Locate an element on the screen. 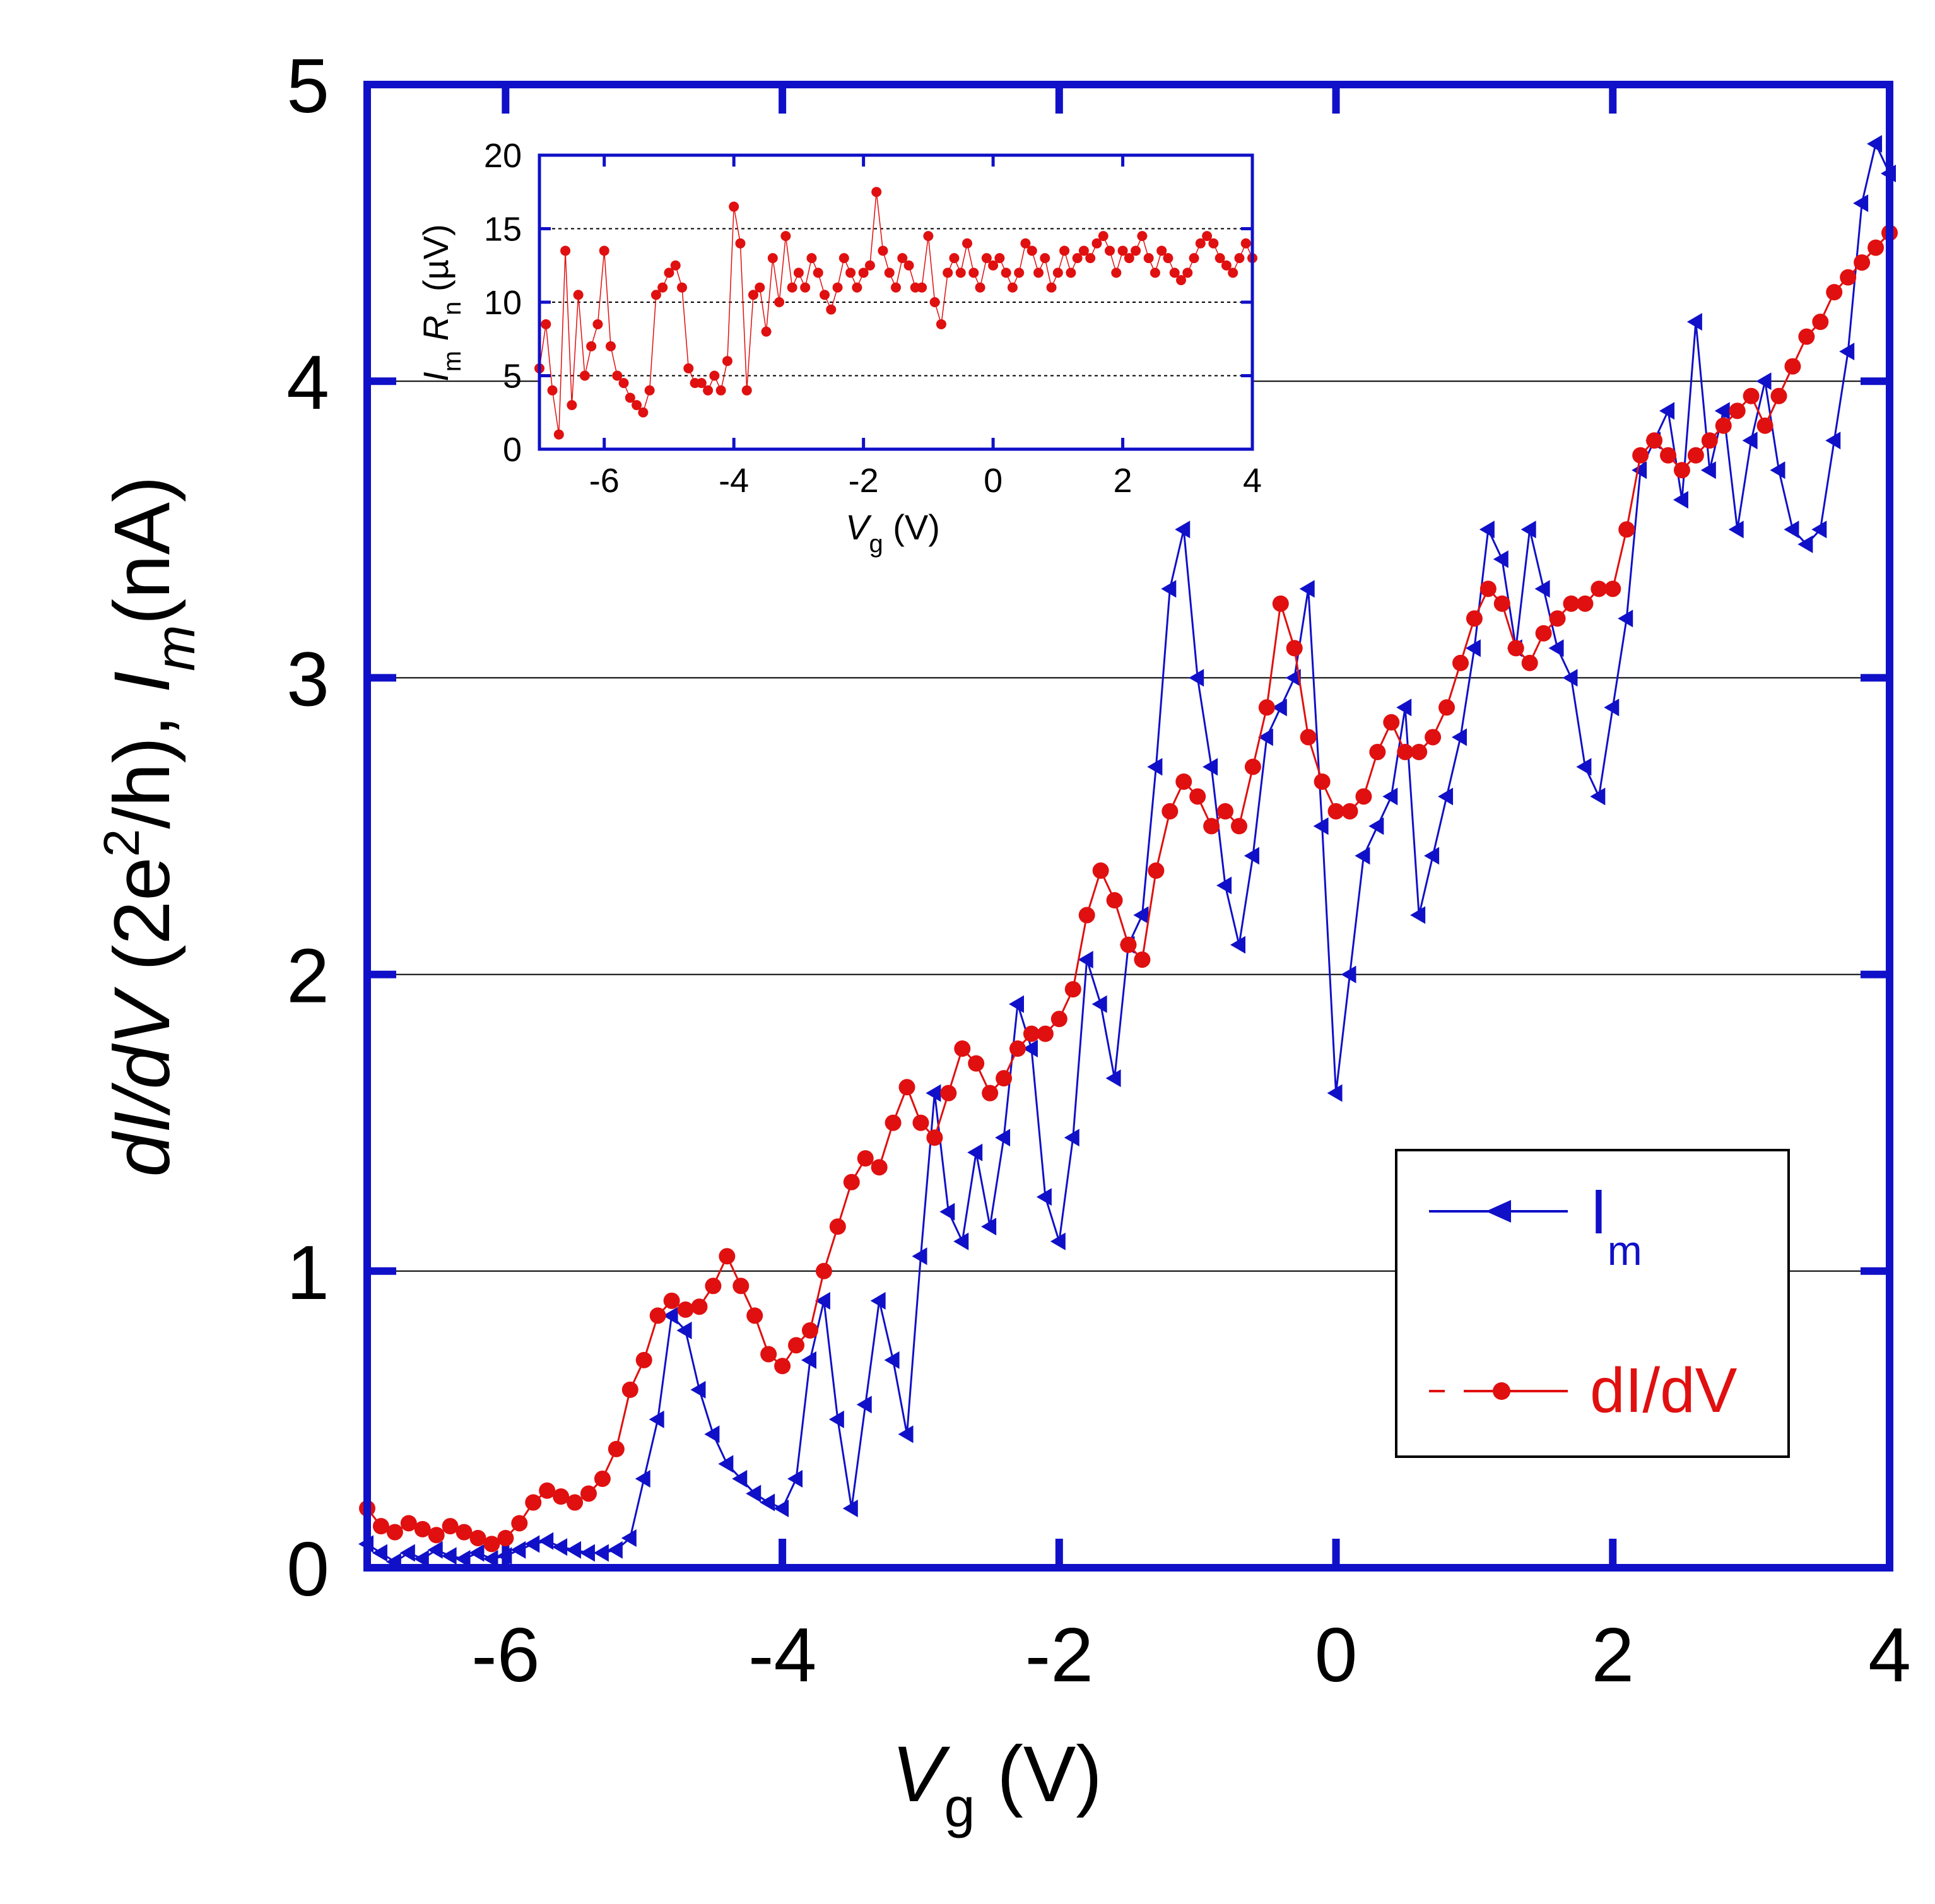  inset-xtick-label-1: -4 is located at coordinates (734, 481).